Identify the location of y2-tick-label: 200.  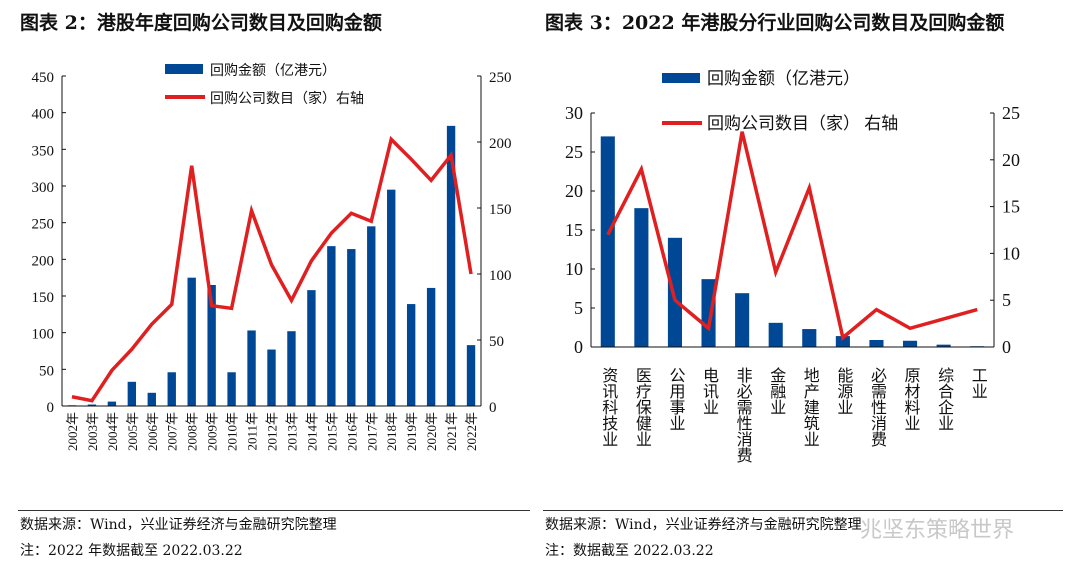
(500, 144).